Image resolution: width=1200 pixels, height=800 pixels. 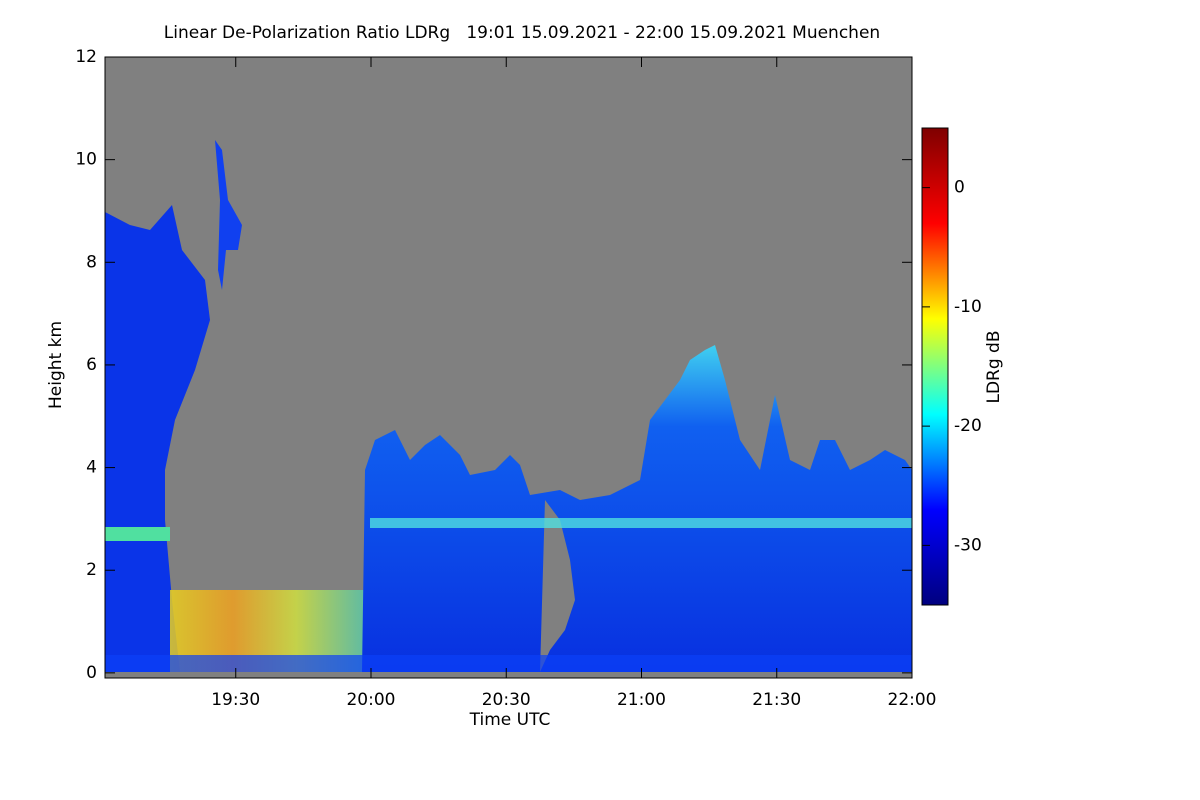 I want to click on y-tick-label: 6, so click(x=91, y=365).